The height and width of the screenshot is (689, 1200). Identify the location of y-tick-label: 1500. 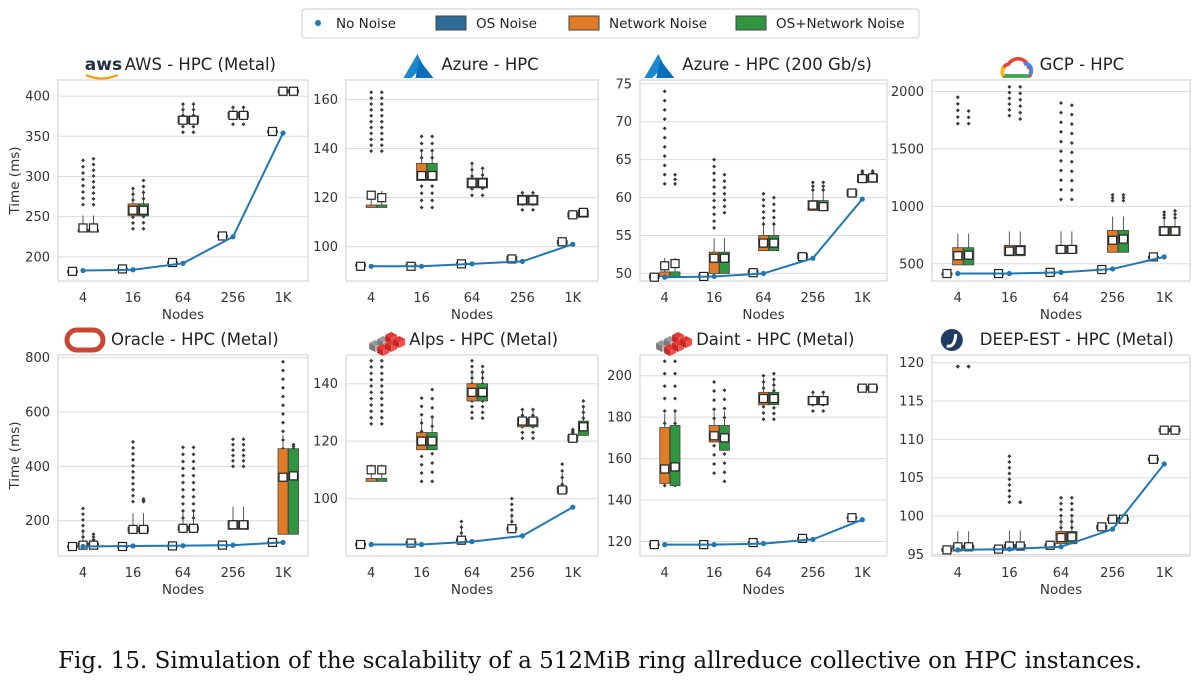
(907, 149).